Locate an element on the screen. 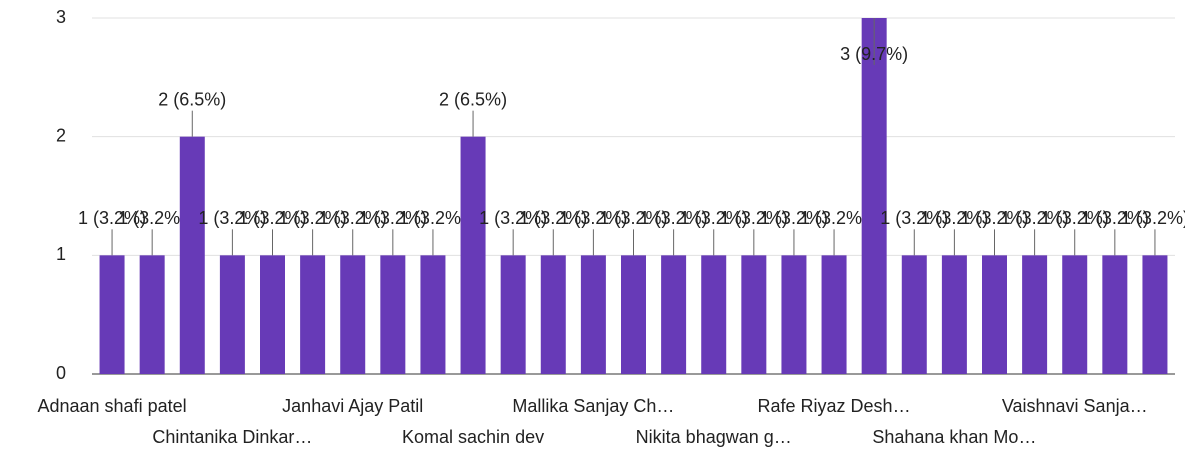 This screenshot has width=1185, height=452. y-tick-label: 0 is located at coordinates (61, 373).